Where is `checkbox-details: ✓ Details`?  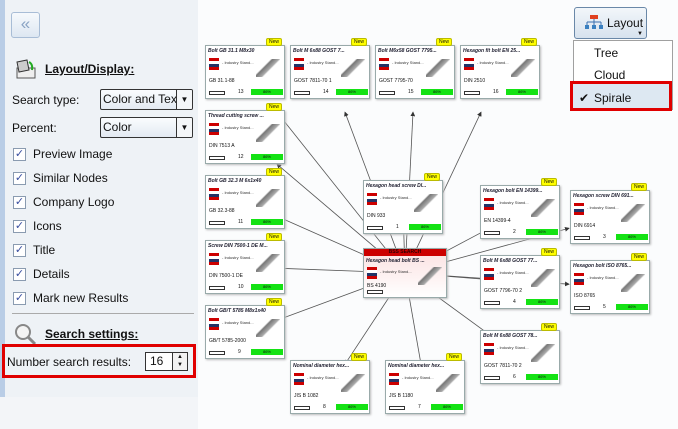
checkbox-details: ✓ Details is located at coordinates (41, 274).